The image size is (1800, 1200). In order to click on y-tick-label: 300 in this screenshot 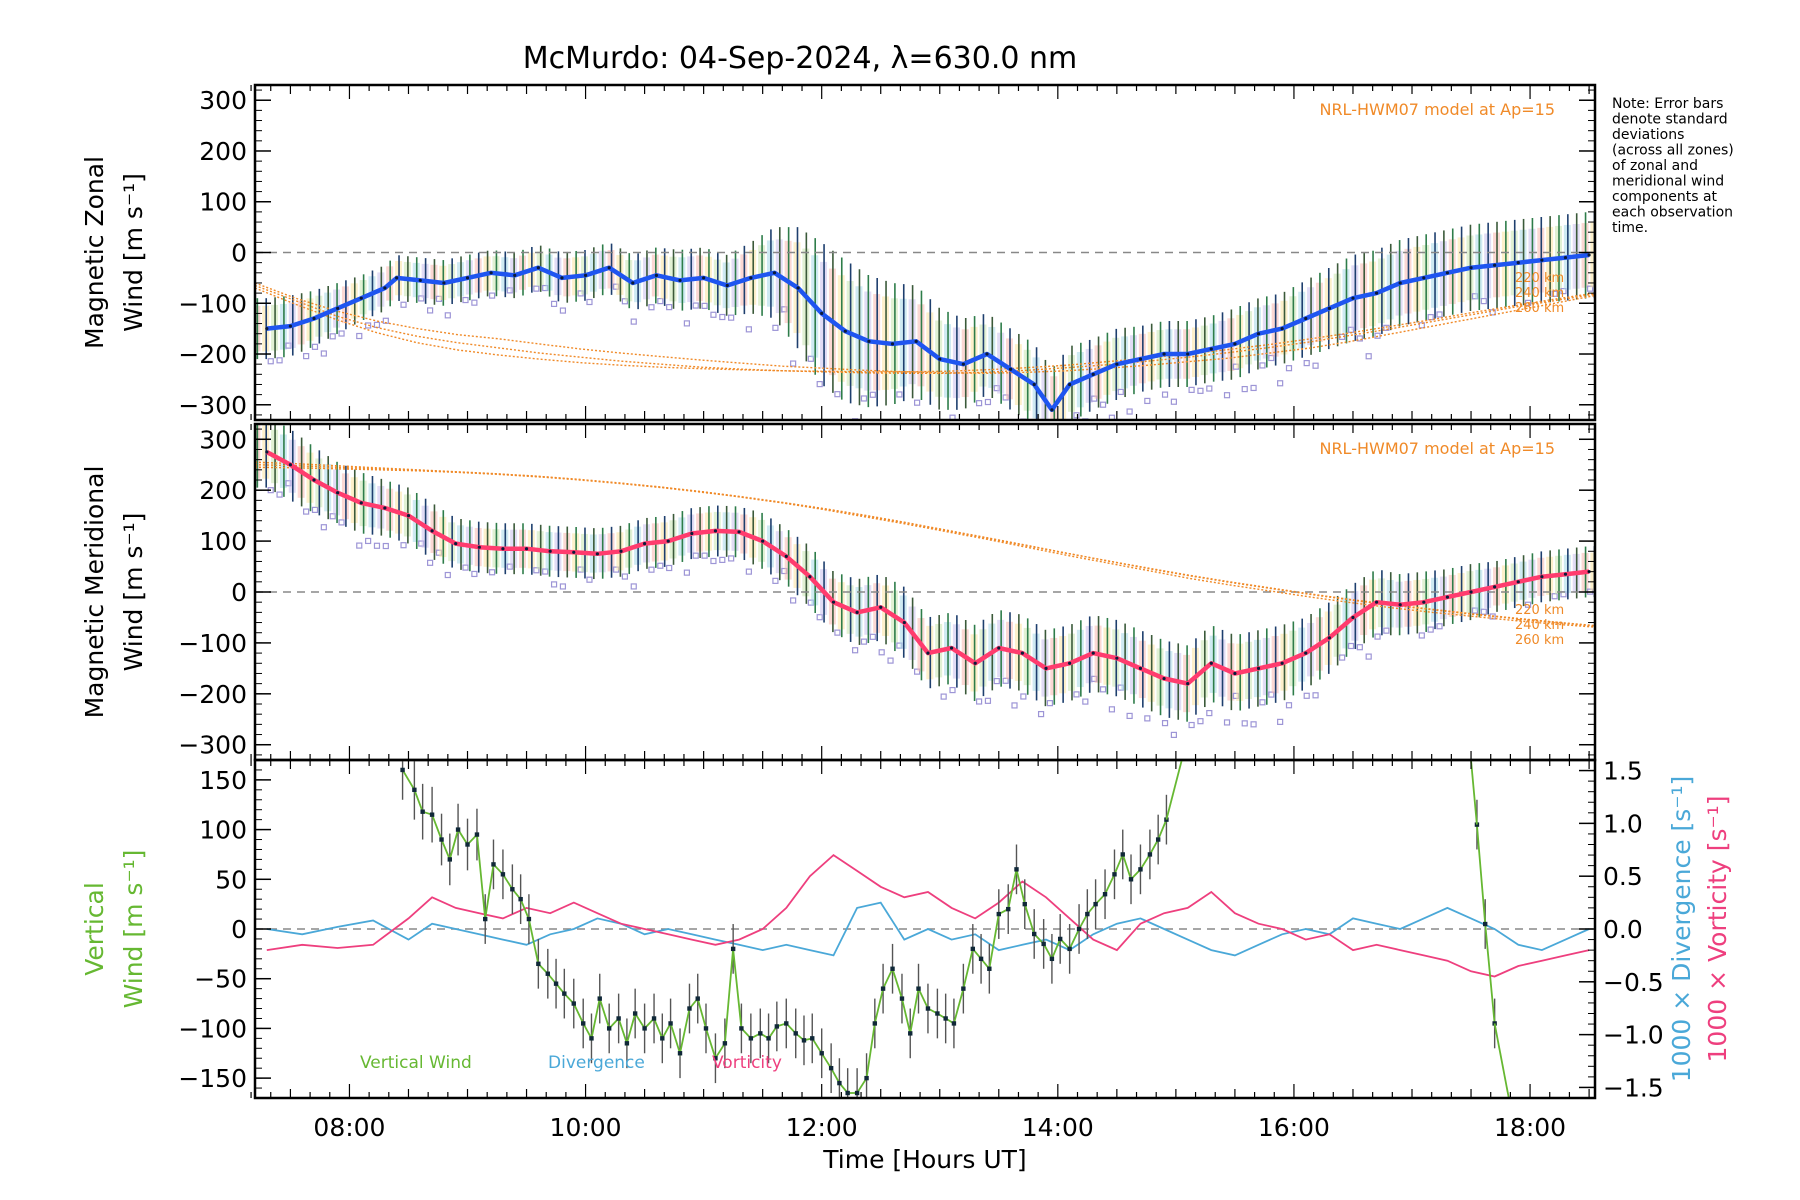, I will do `click(223, 439)`.